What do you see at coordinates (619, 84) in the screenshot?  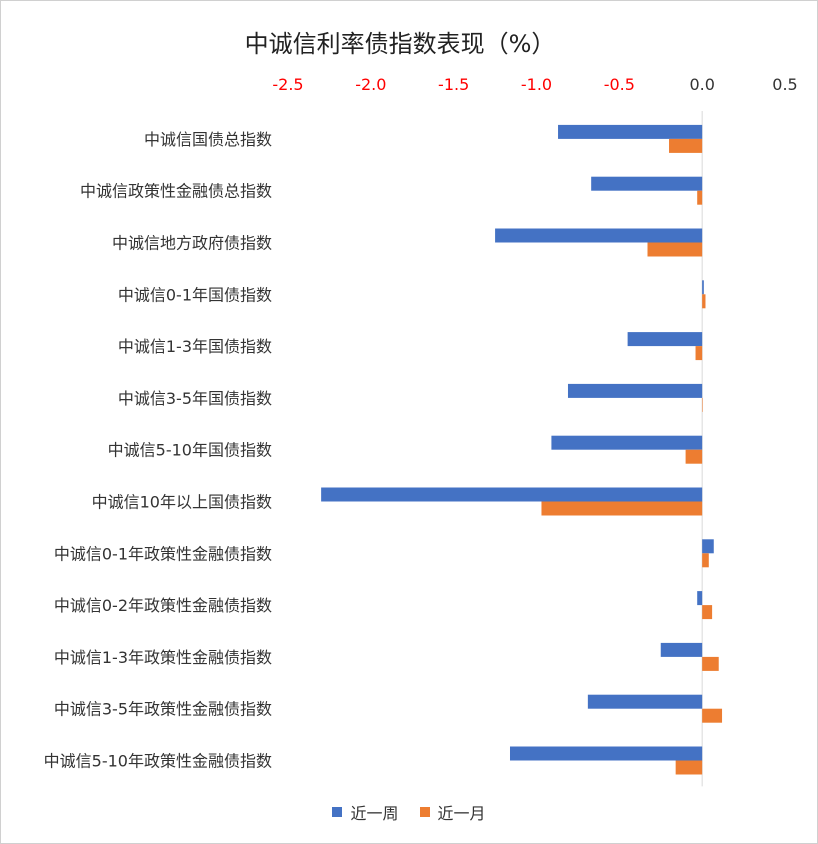 I see `x-tick-label: -0.5` at bounding box center [619, 84].